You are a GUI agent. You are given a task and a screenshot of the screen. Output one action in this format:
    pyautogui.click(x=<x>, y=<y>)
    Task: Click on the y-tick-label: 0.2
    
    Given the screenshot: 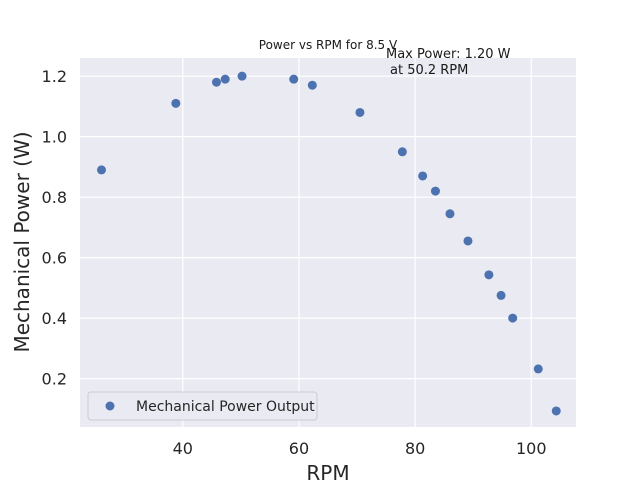 What is the action you would take?
    pyautogui.click(x=54, y=379)
    